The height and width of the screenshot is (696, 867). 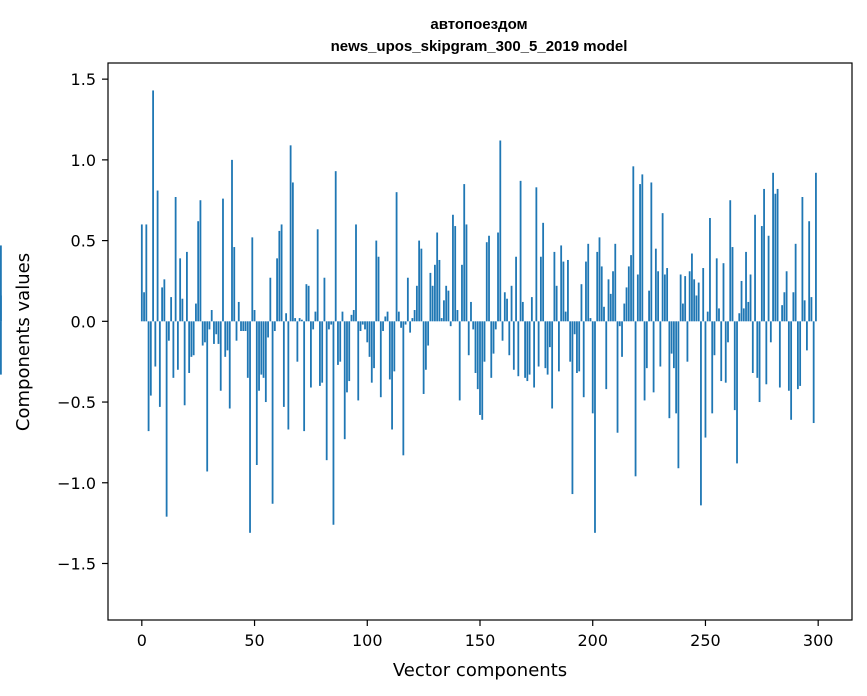 I want to click on y-tick-label: 0.5, so click(x=83, y=241).